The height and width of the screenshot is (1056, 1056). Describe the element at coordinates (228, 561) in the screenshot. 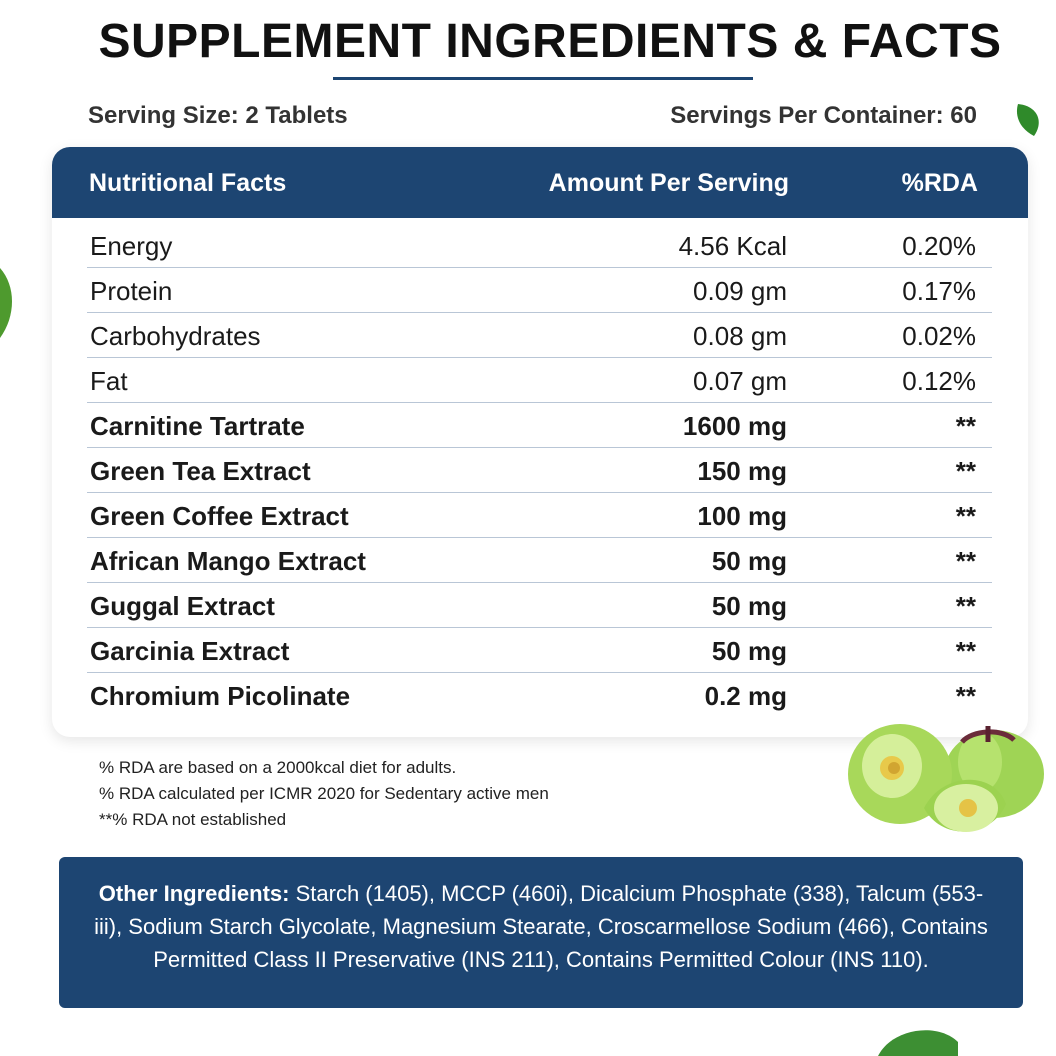

I see `row-name: African Mango Extract` at that location.